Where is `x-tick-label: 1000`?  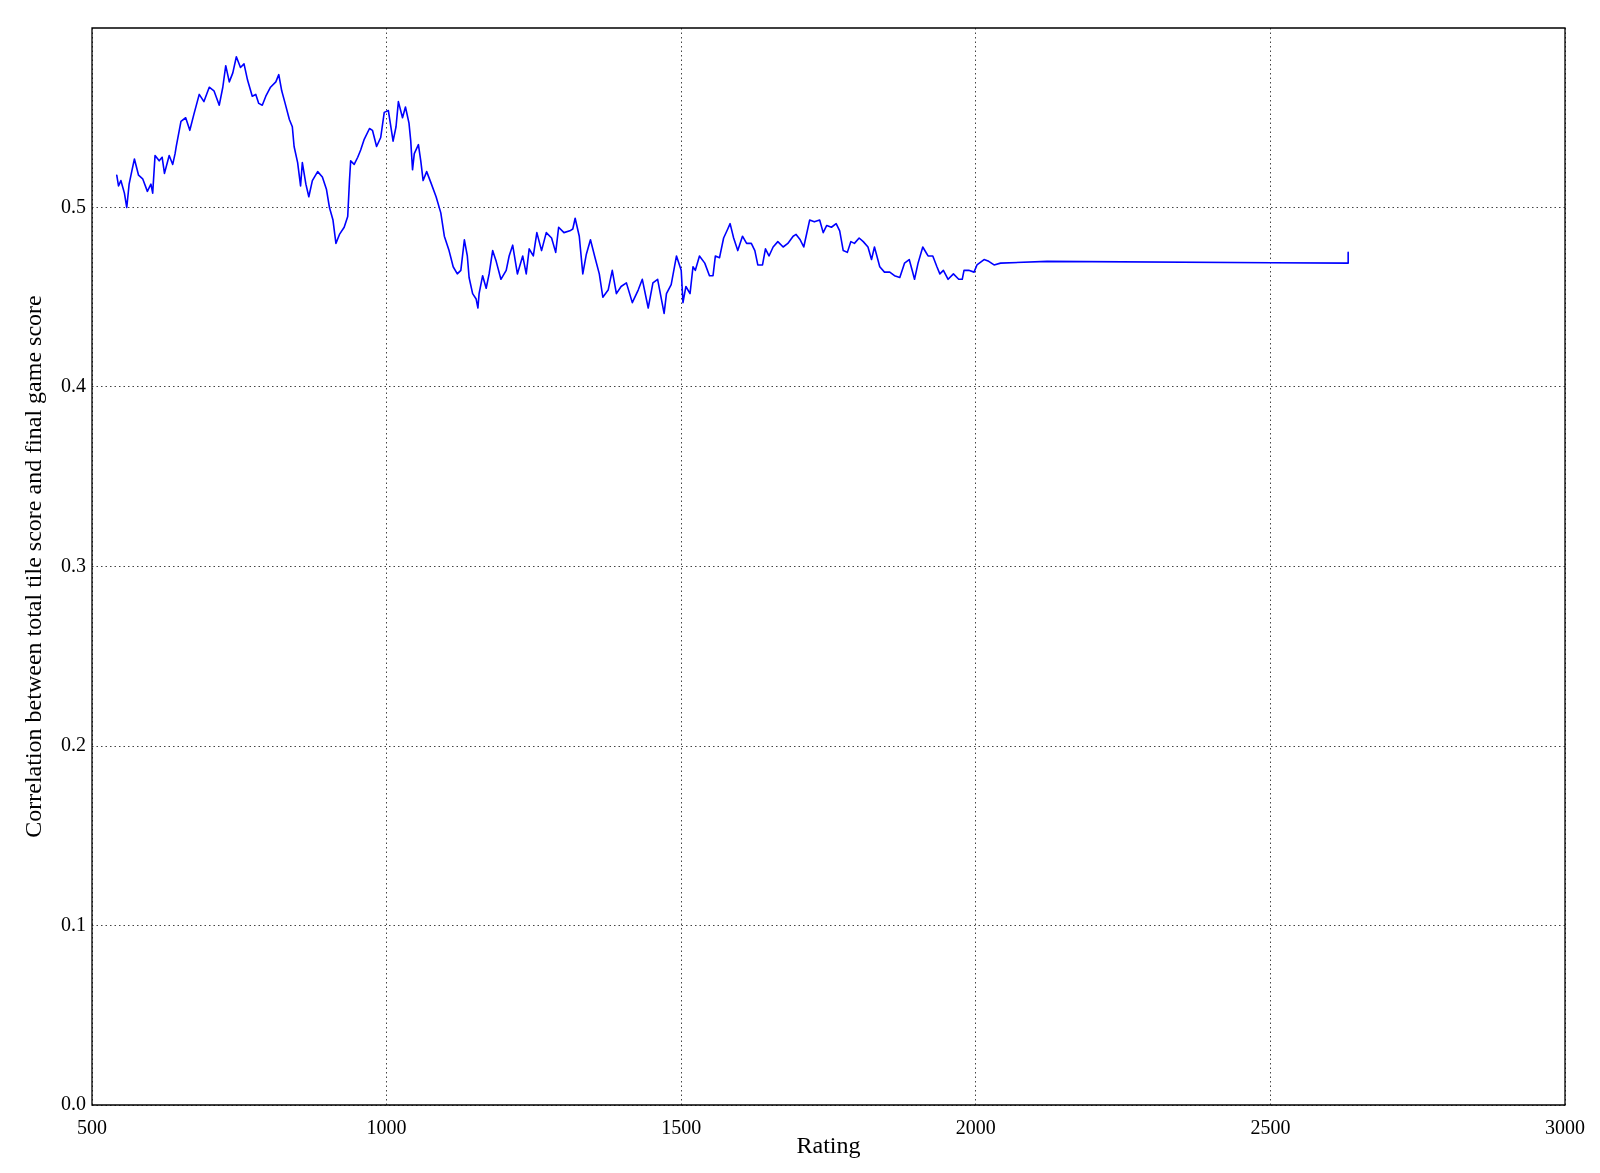
x-tick-label: 1000 is located at coordinates (386, 1127).